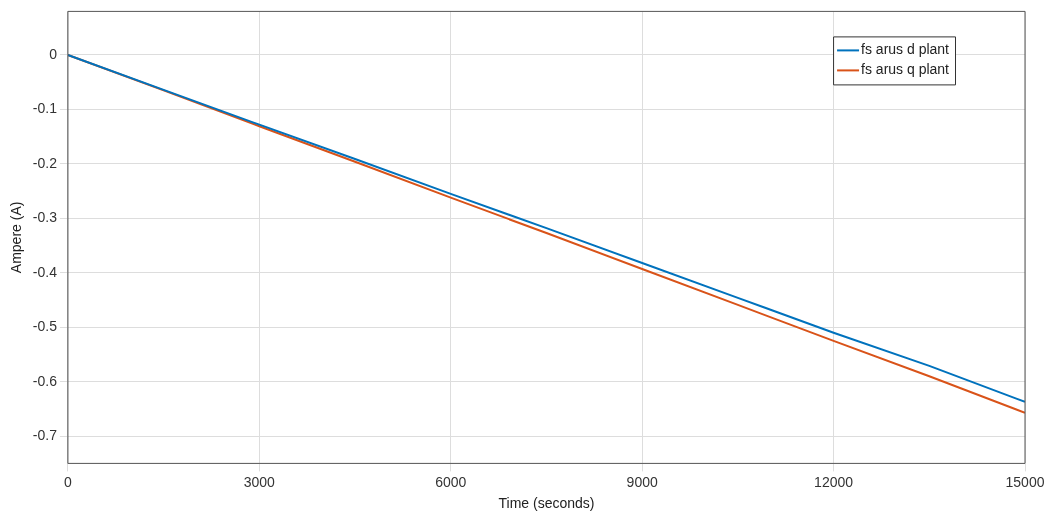  What do you see at coordinates (546, 503) in the screenshot?
I see `x-axis-title: Time (seconds)` at bounding box center [546, 503].